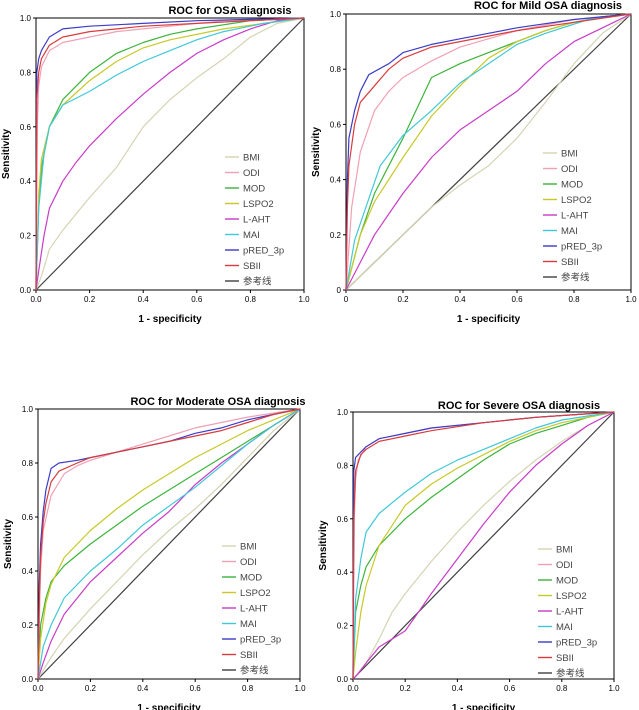  What do you see at coordinates (258, 204) in the screenshot?
I see `legend-label: LSPO2` at bounding box center [258, 204].